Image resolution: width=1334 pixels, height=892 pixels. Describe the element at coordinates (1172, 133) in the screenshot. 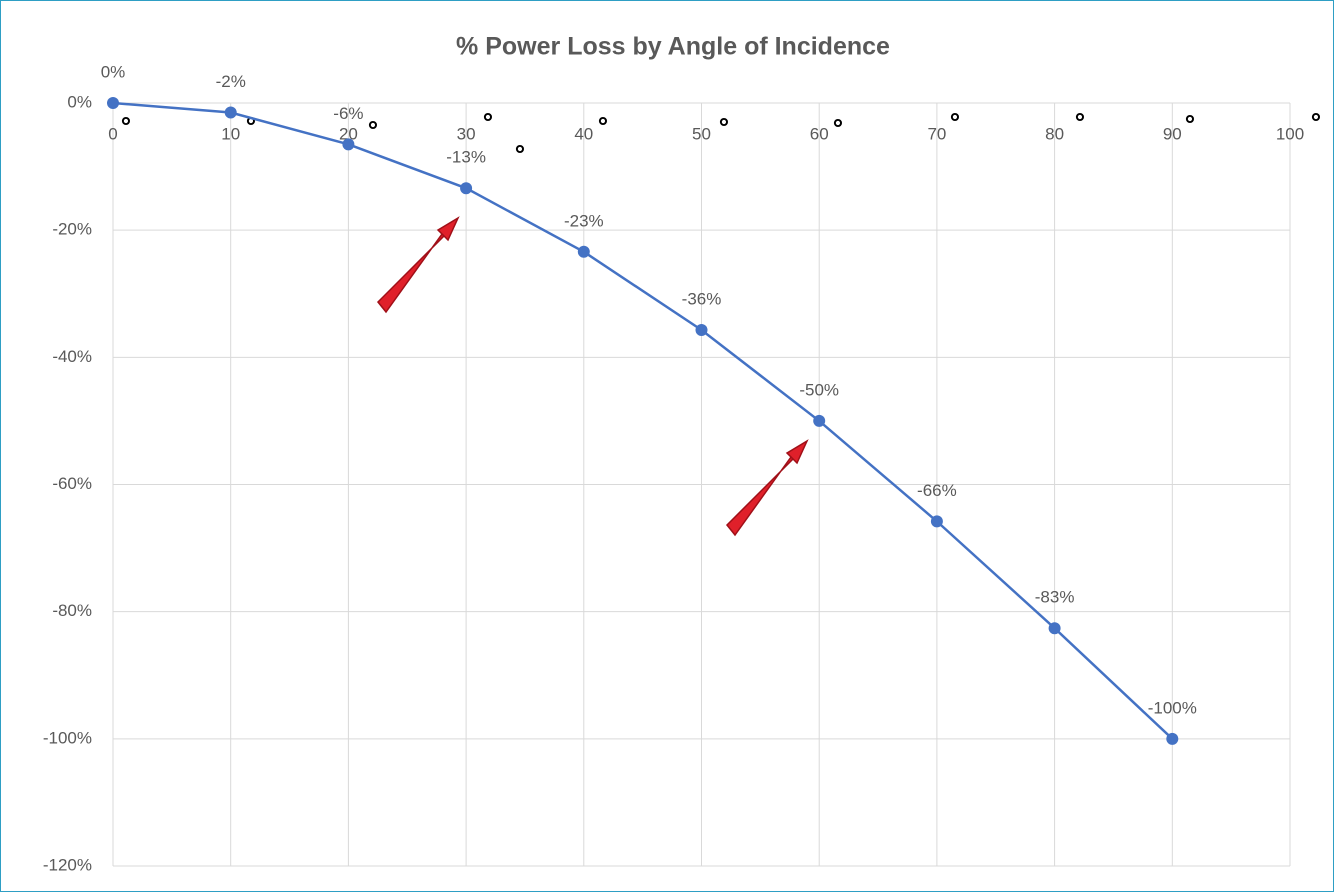

I see `x-tick-label: 90` at that location.